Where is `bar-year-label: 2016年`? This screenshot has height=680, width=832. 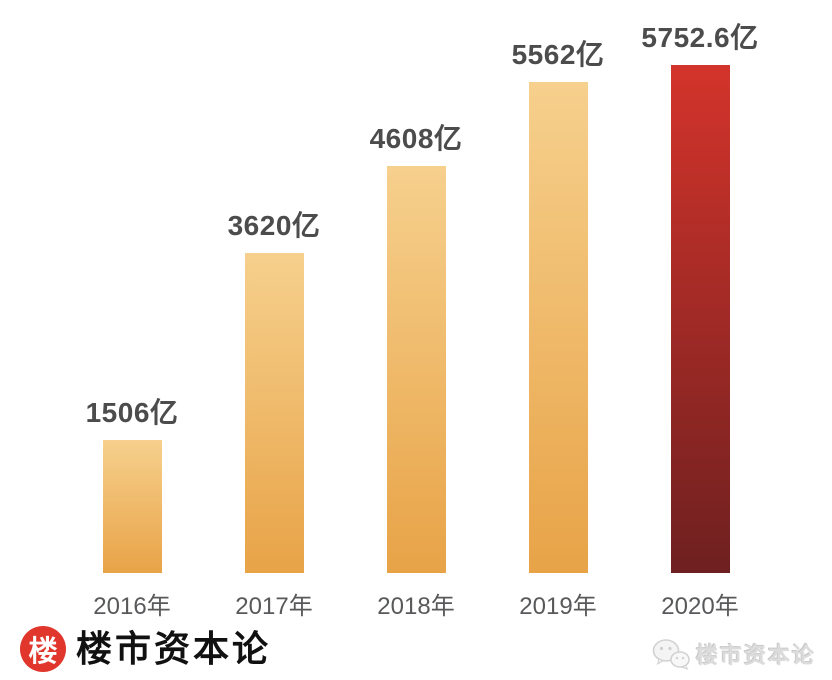
bar-year-label: 2016年 is located at coordinates (132, 606).